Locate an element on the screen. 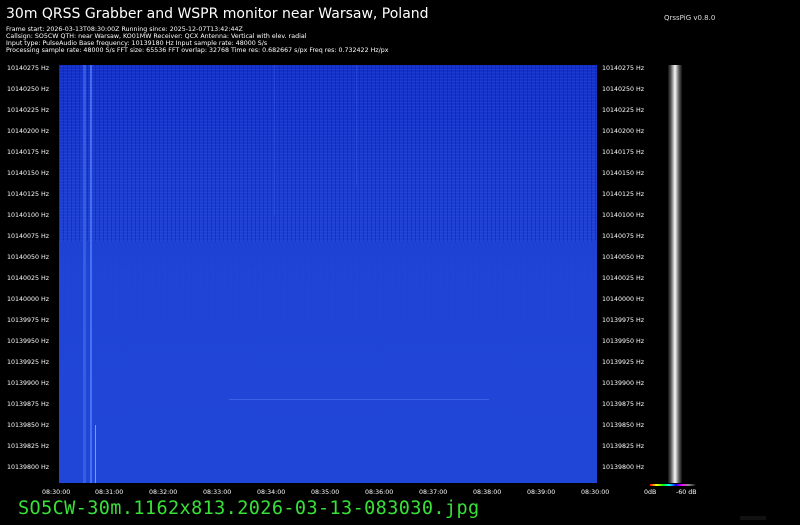  colorbar-label-right: -60 dB is located at coordinates (686, 492).